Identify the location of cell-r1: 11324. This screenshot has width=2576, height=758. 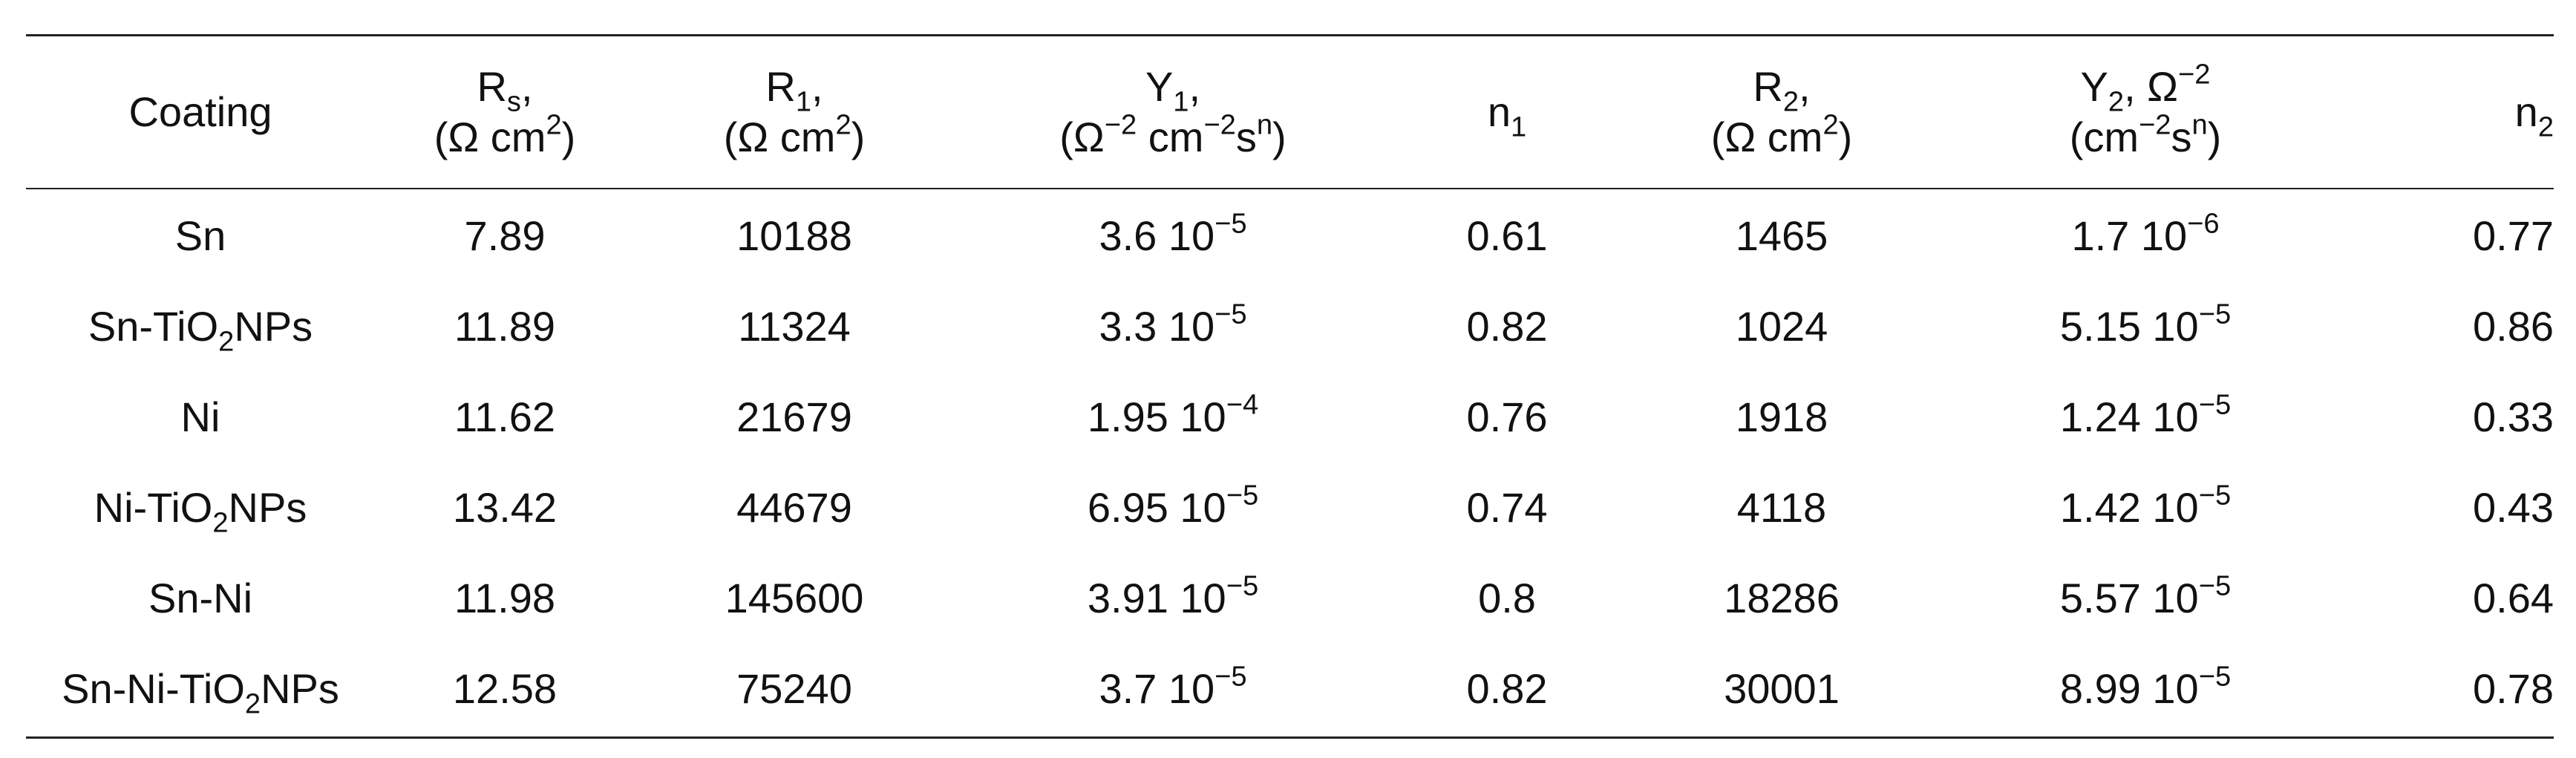
(794, 326).